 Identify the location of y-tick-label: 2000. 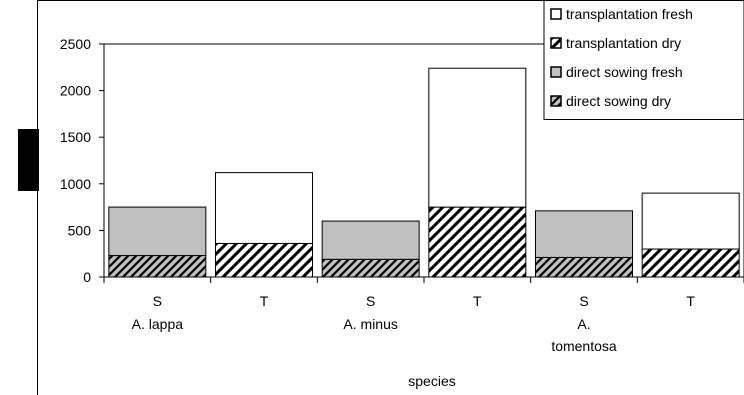
(75, 91).